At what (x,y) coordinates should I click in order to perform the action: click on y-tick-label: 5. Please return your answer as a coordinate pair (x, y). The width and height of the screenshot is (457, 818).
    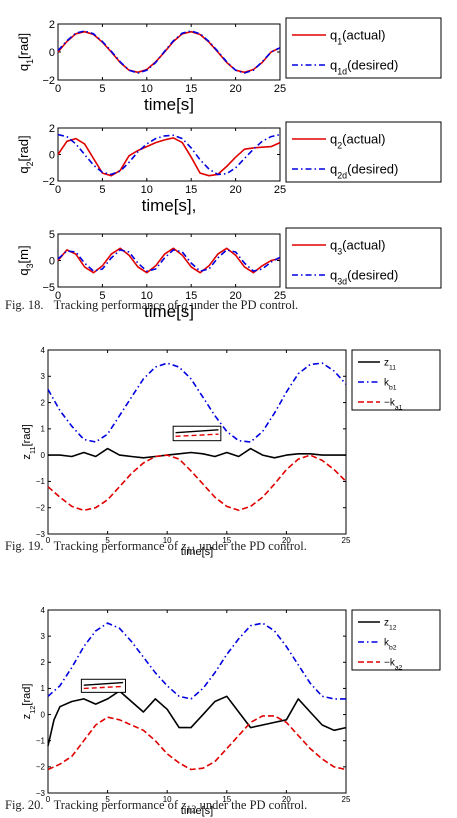
    Looking at the image, I should click on (52, 235).